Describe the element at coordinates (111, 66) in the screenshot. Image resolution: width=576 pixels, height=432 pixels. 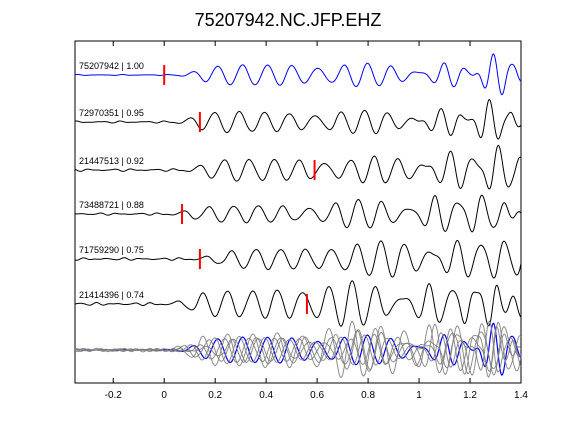
I see `trace-label-75207942: 75207942 | 1.00` at that location.